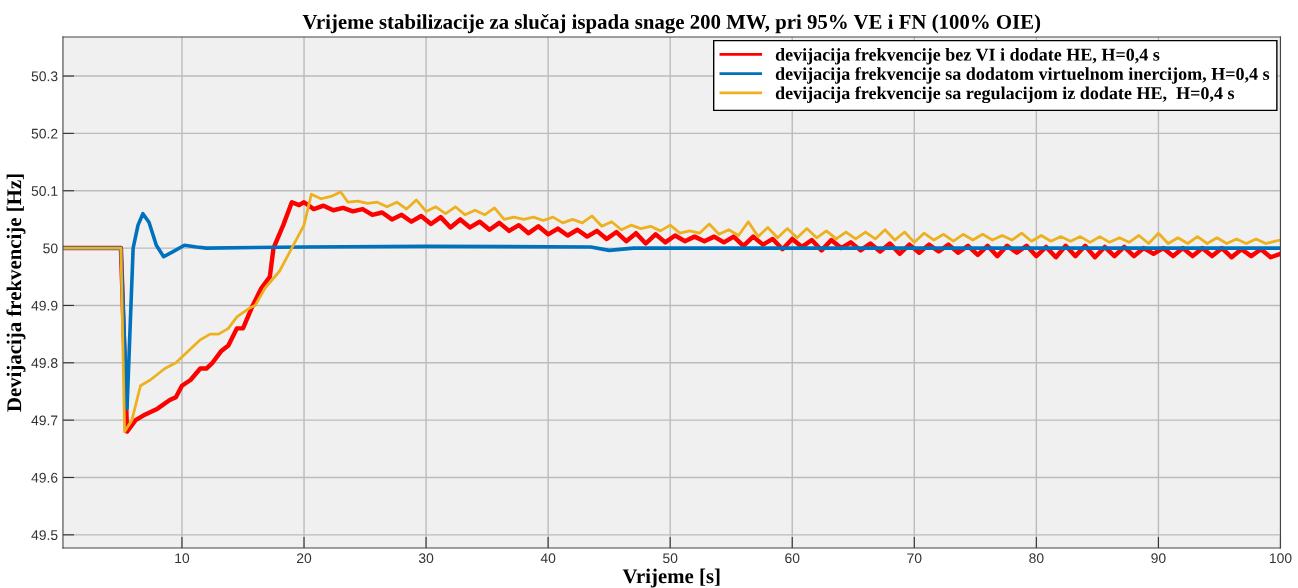 The image size is (1298, 588). I want to click on y-tick-label: 49.9, so click(44, 305).